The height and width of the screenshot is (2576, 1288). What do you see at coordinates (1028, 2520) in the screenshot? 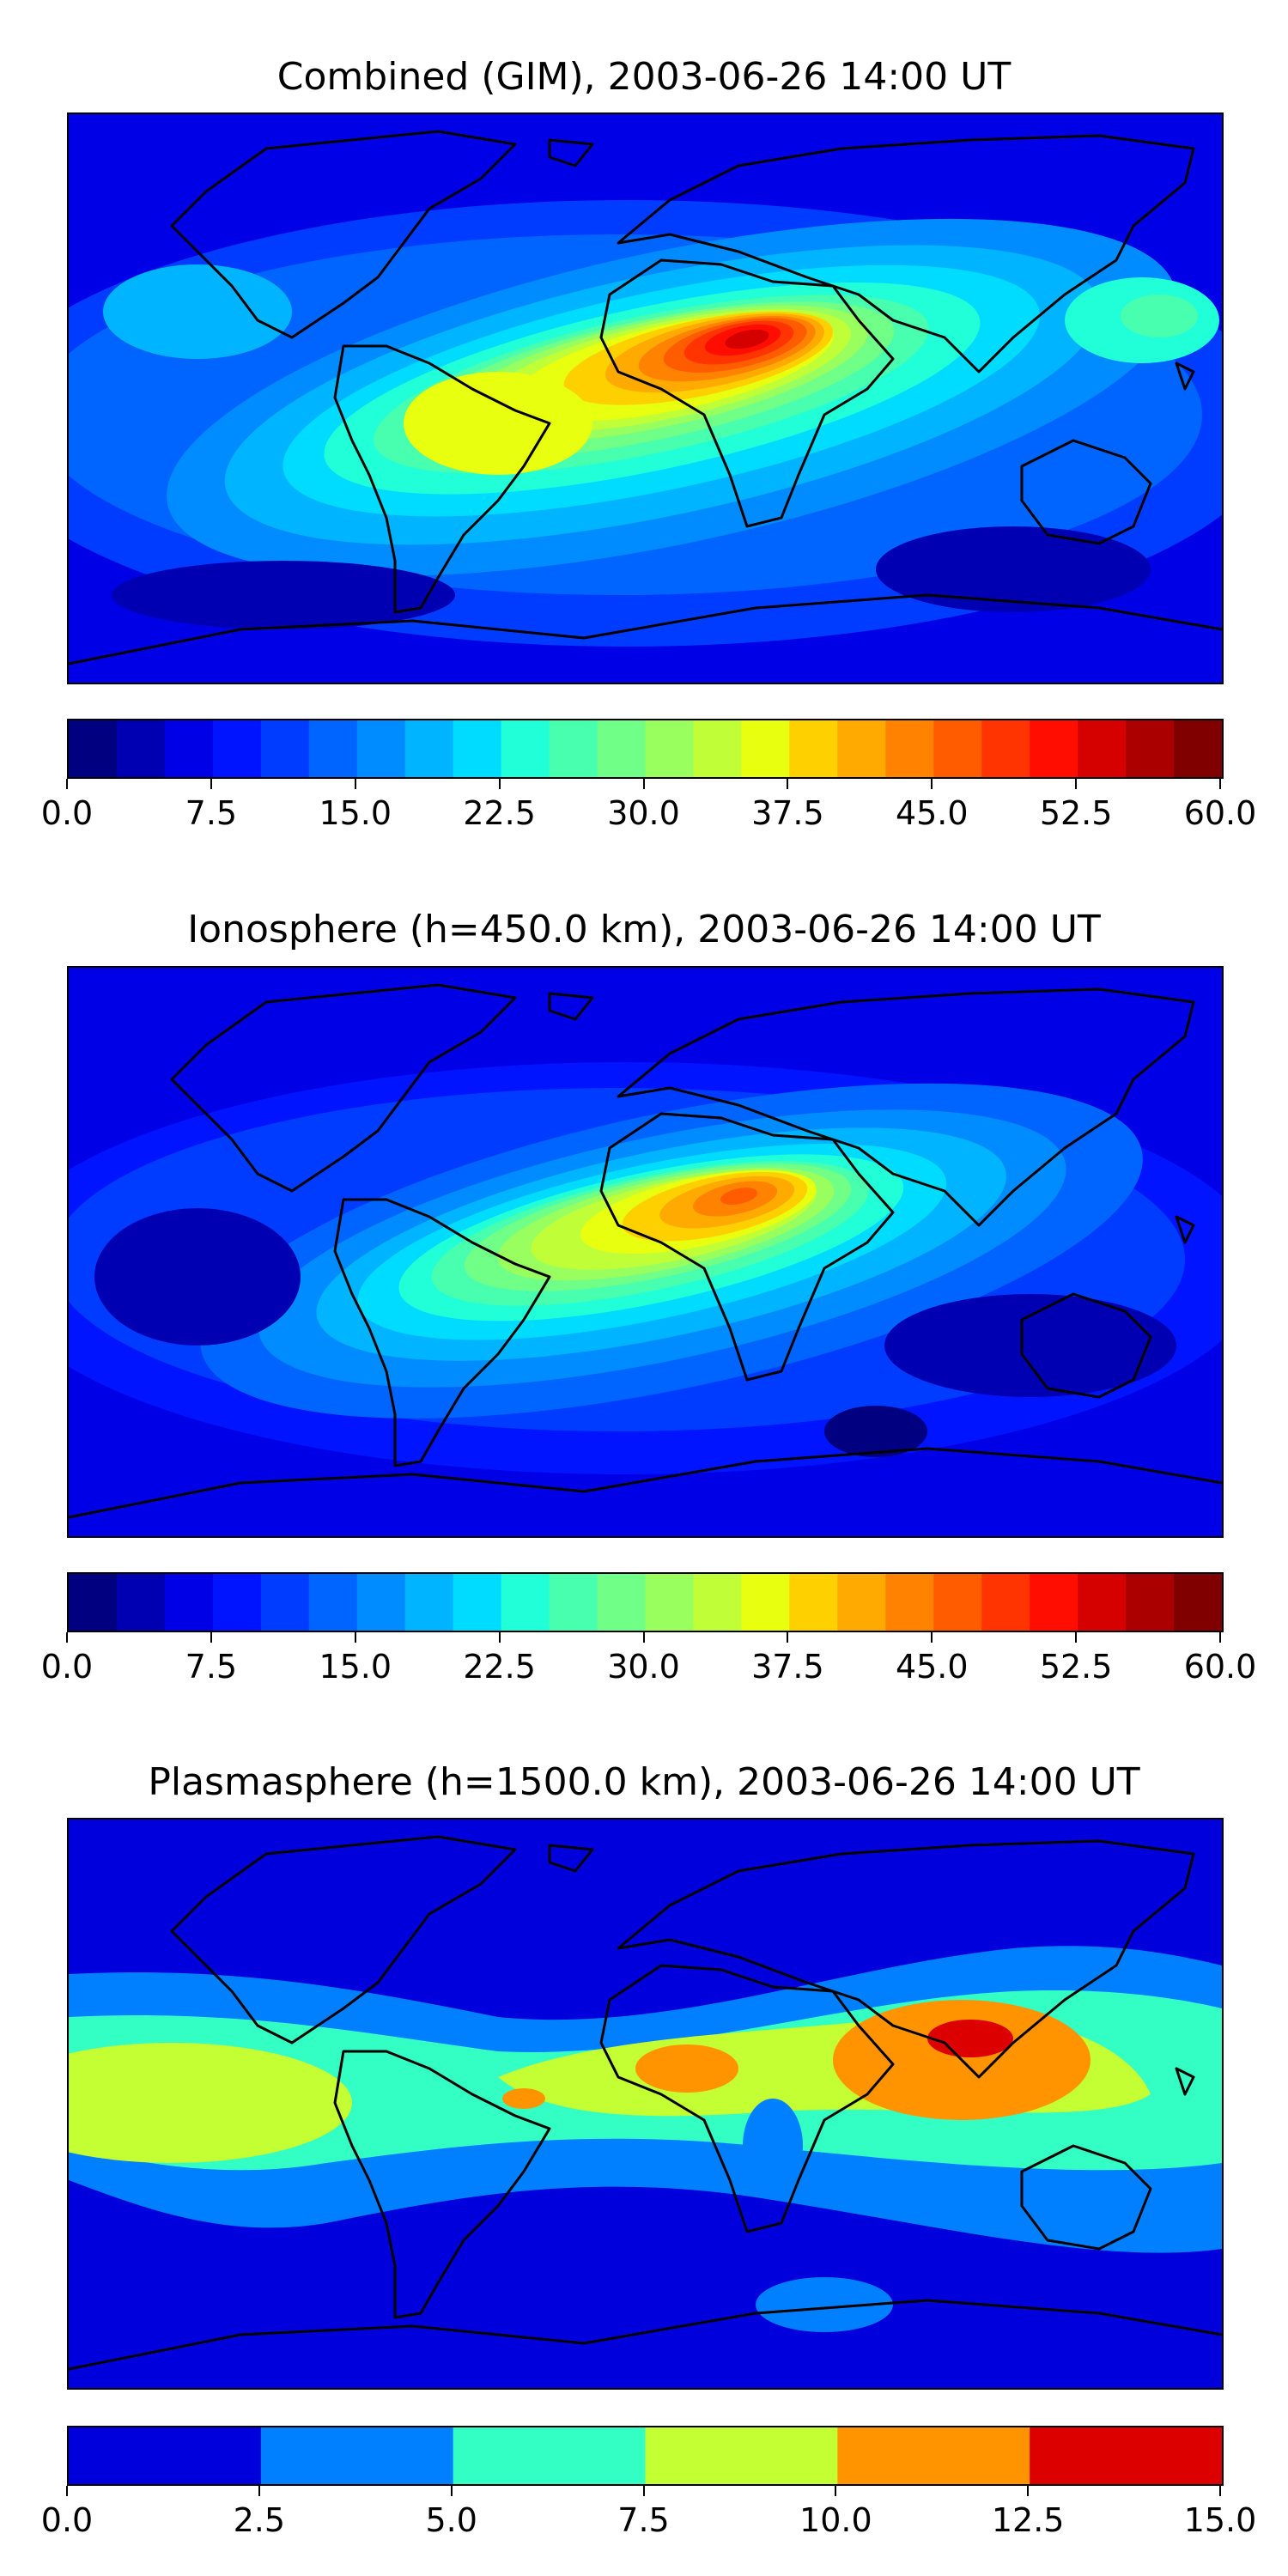
I see `colorbar-tick-label: 12.5` at bounding box center [1028, 2520].